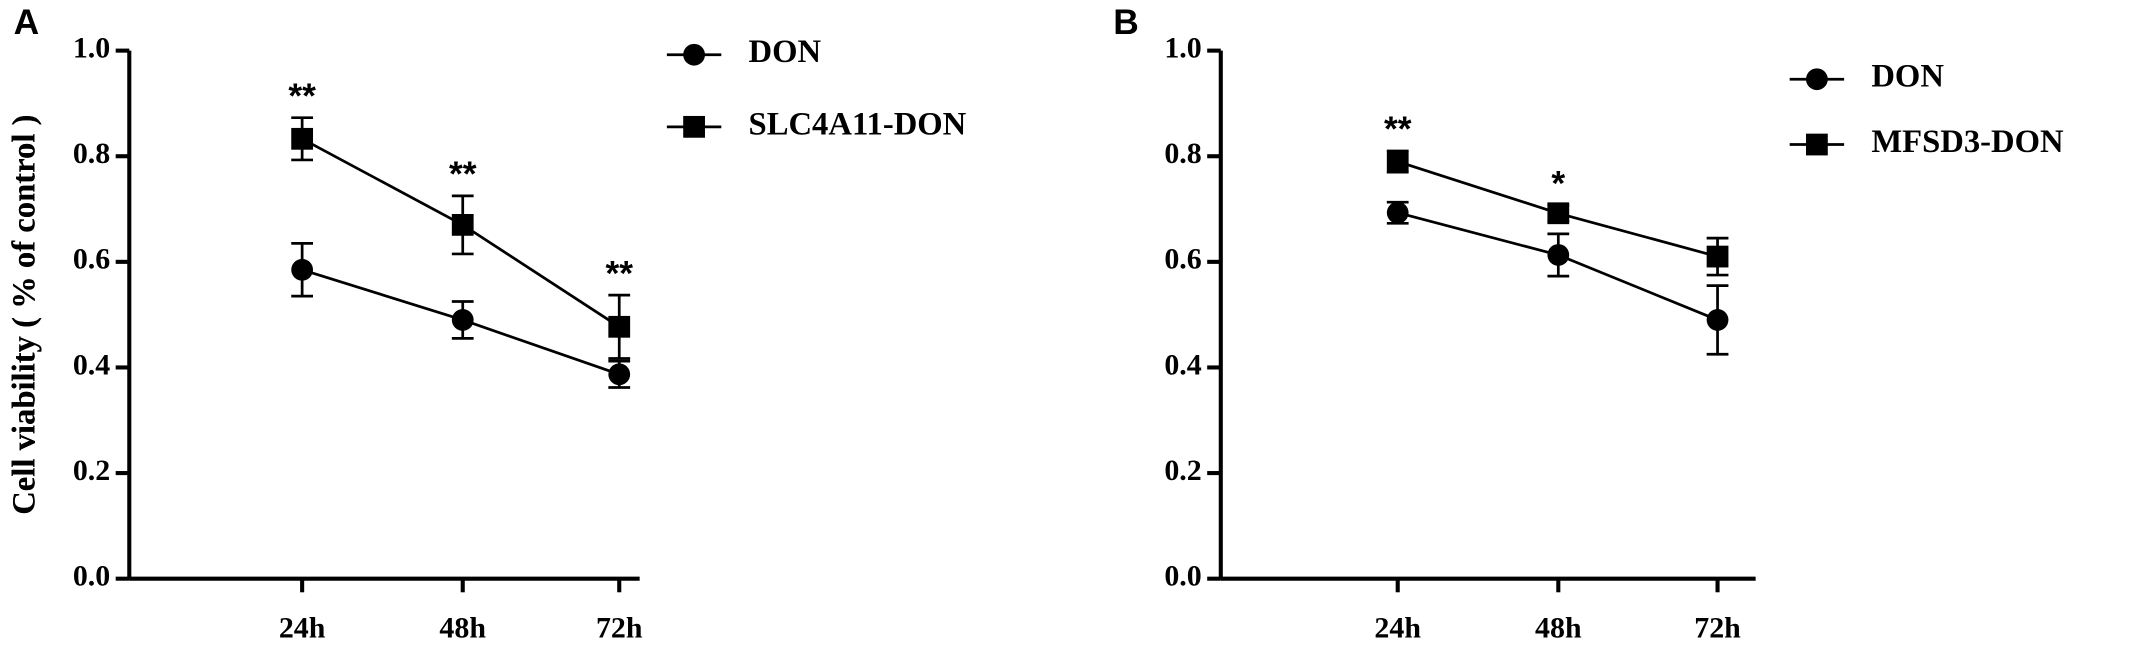 The image size is (2134, 647). I want to click on panel-label: A, so click(27, 22).